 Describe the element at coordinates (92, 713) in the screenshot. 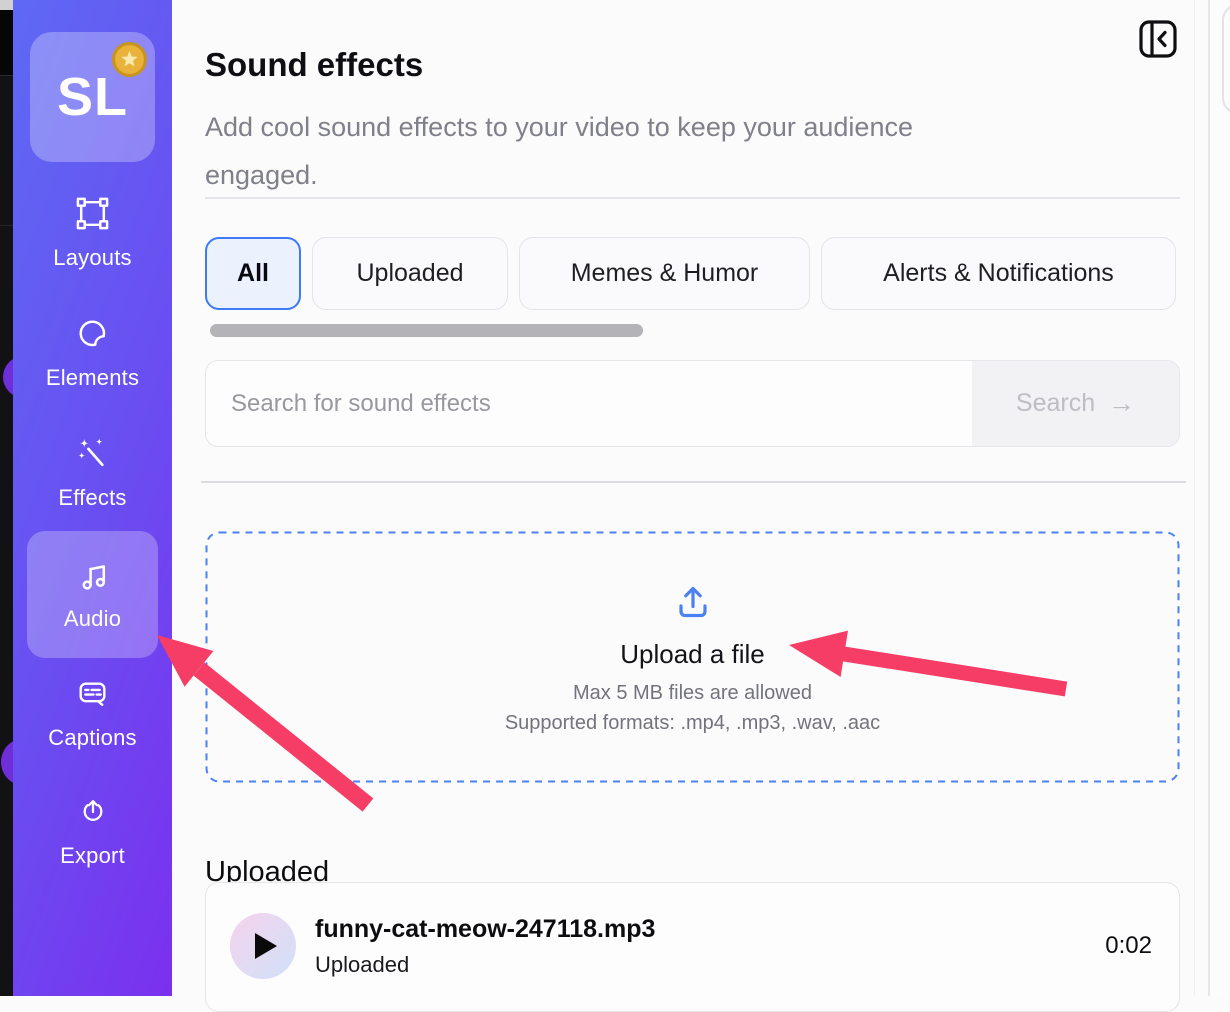

I see `sidebar-item-captions: Captions` at that location.